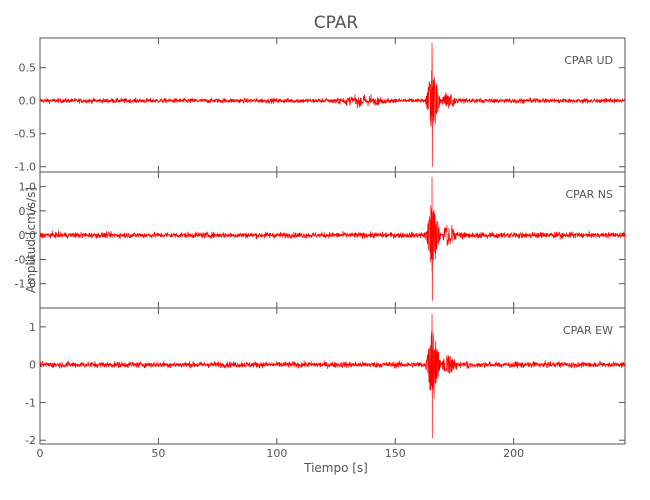  I want to click on y-axis-label: Amplitud [cm/s/s], so click(31, 240).